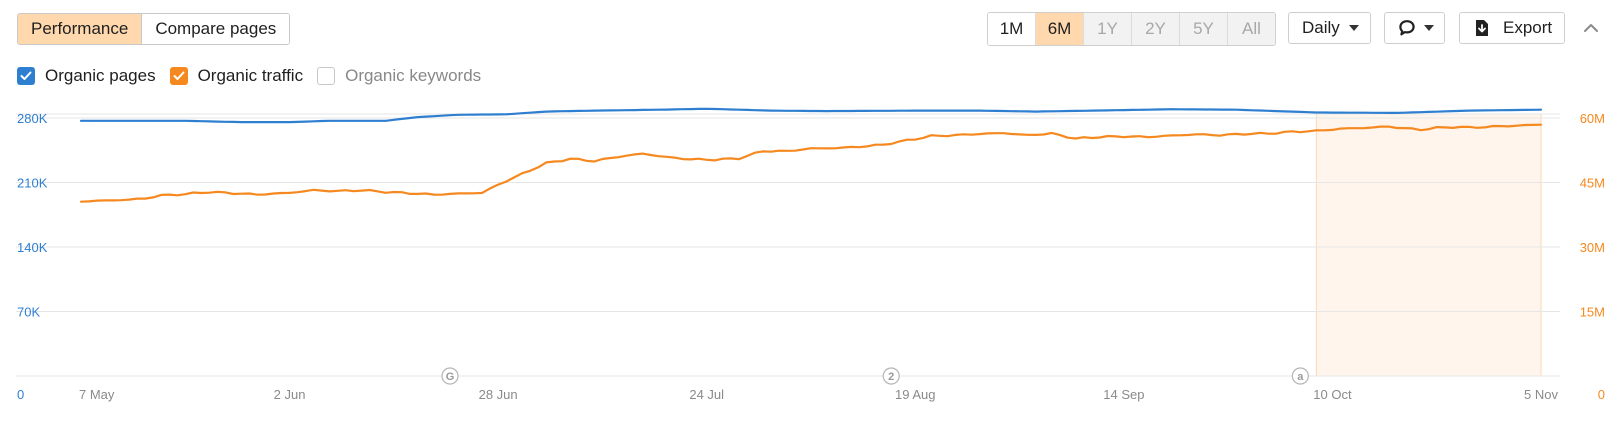  I want to click on legend-label: Organic traffic, so click(250, 75).